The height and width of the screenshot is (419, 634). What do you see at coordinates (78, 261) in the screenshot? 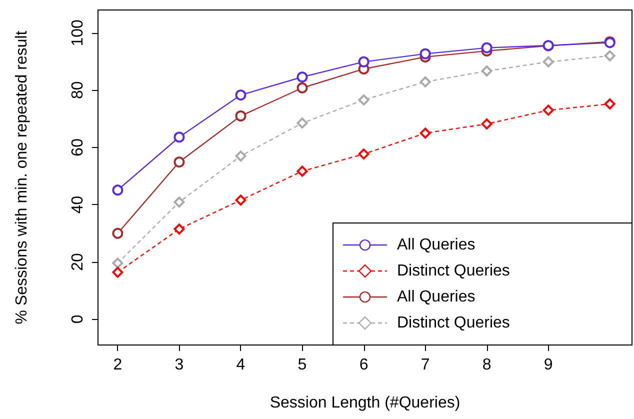
I see `y-tick-label: 20` at bounding box center [78, 261].